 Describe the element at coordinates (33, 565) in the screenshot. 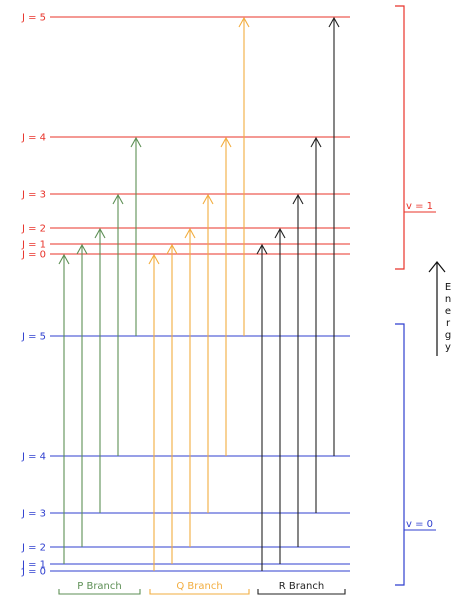

I see `lower-level-label-j1: J = 1` at that location.